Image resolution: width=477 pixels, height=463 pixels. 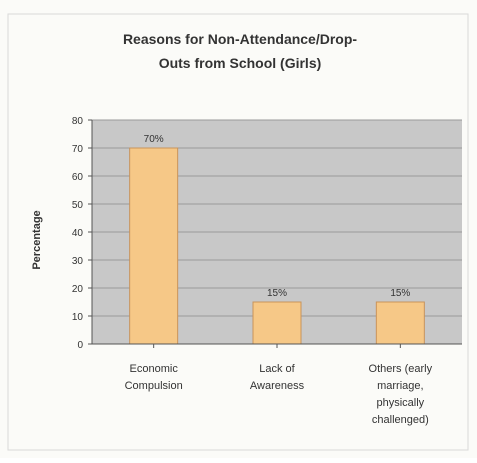 I want to click on x-tick-label: Economic, so click(x=154, y=369).